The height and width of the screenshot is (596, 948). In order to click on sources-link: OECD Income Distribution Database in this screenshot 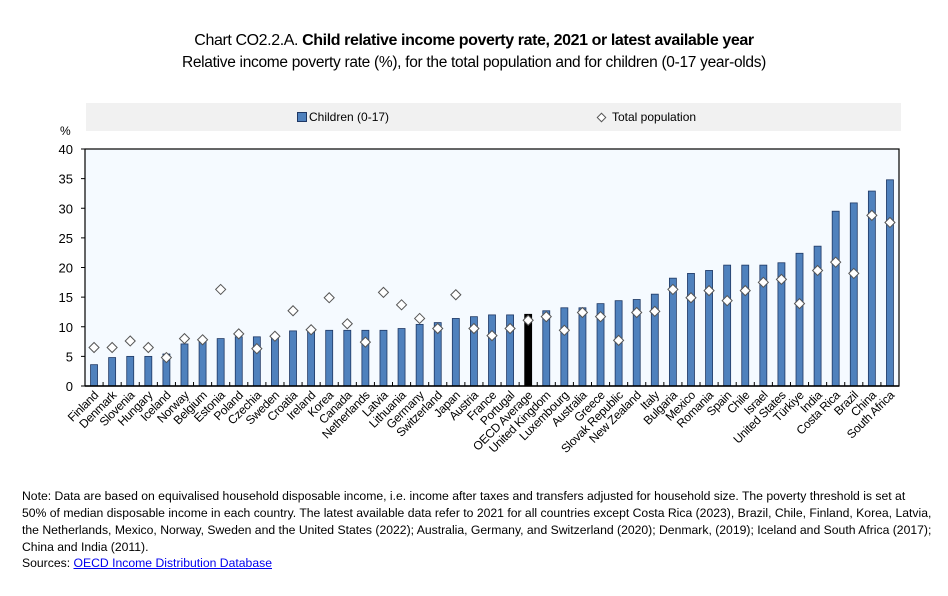, I will do `click(172, 563)`.